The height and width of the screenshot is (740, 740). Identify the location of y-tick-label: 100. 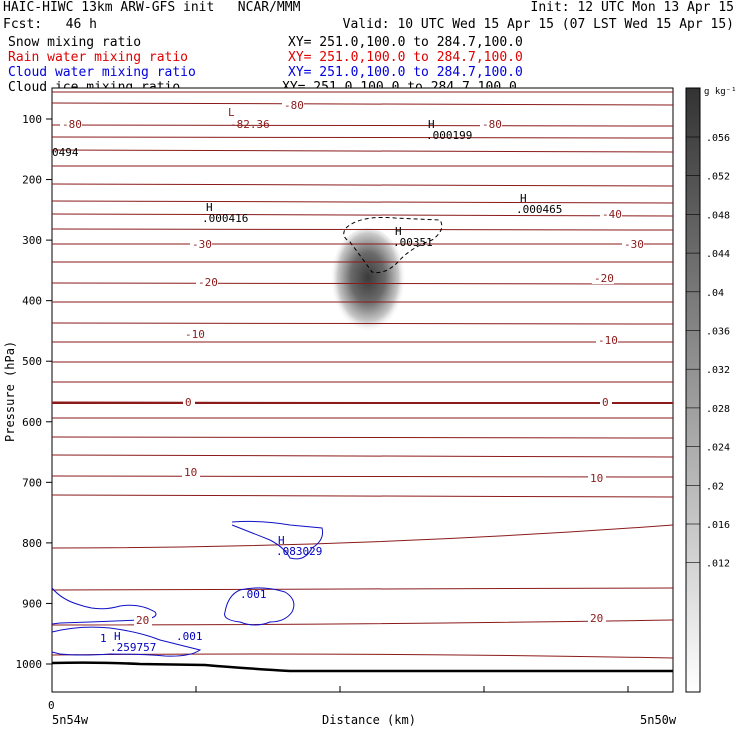
(32, 119).